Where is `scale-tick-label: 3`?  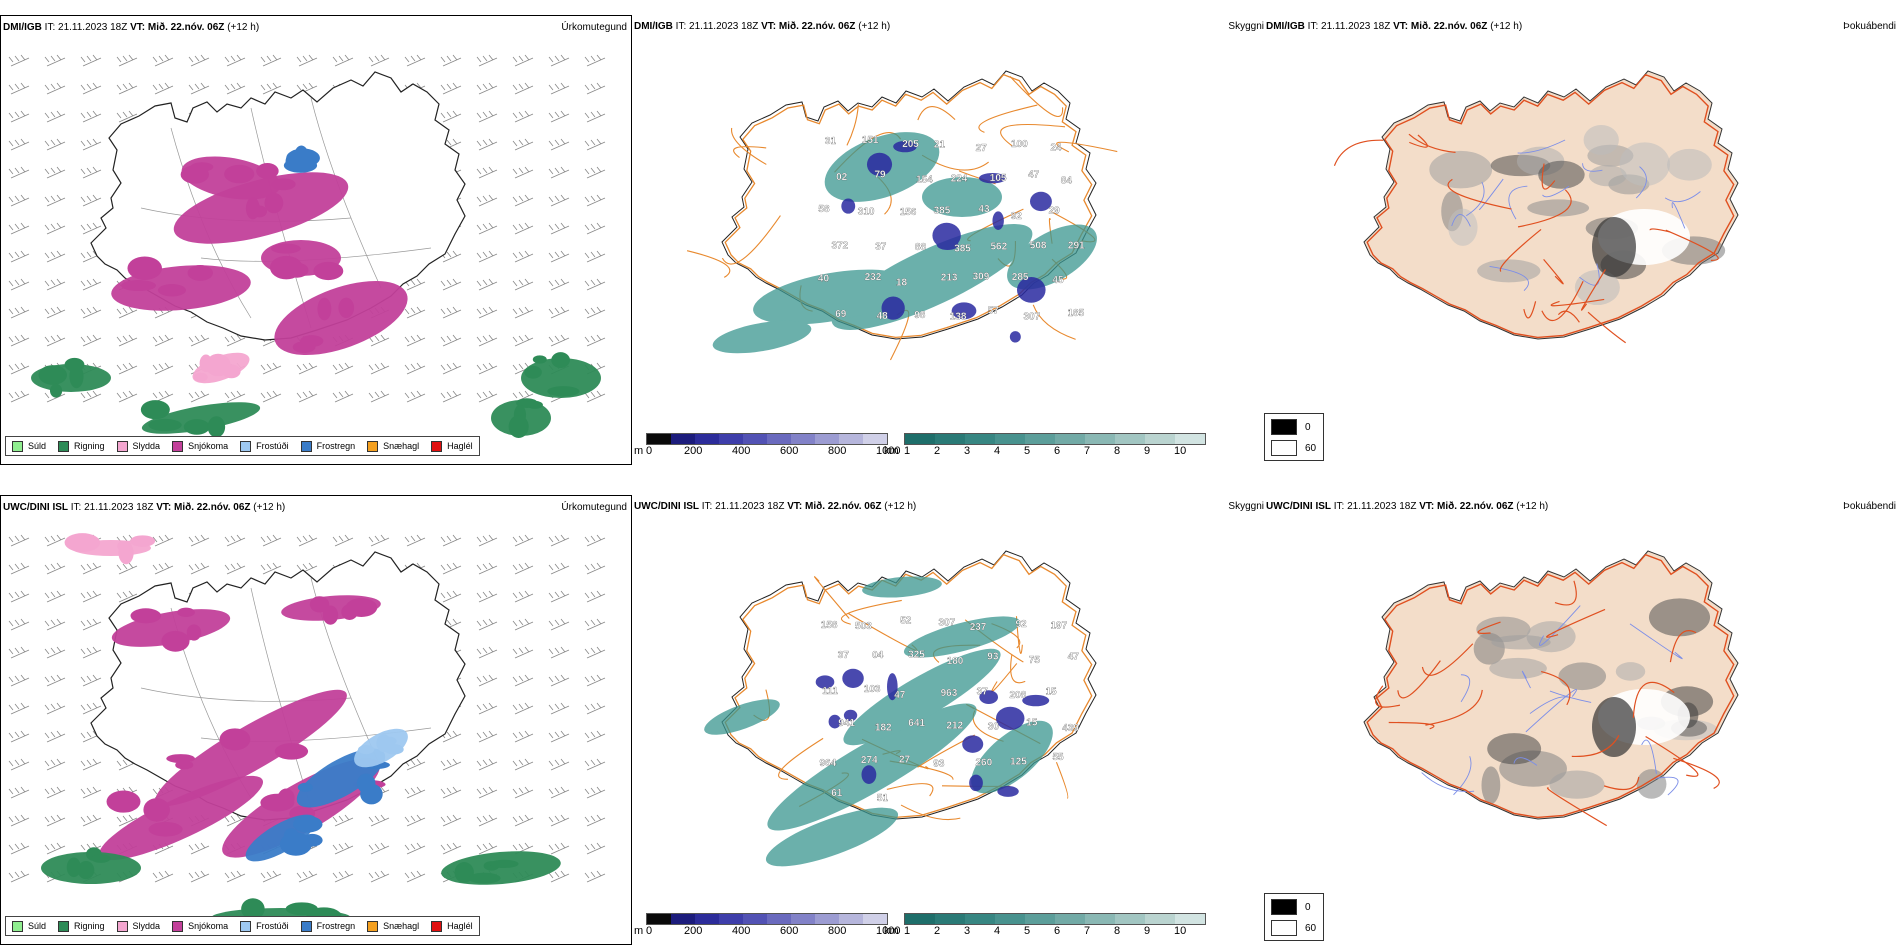 scale-tick-label: 3 is located at coordinates (967, 931).